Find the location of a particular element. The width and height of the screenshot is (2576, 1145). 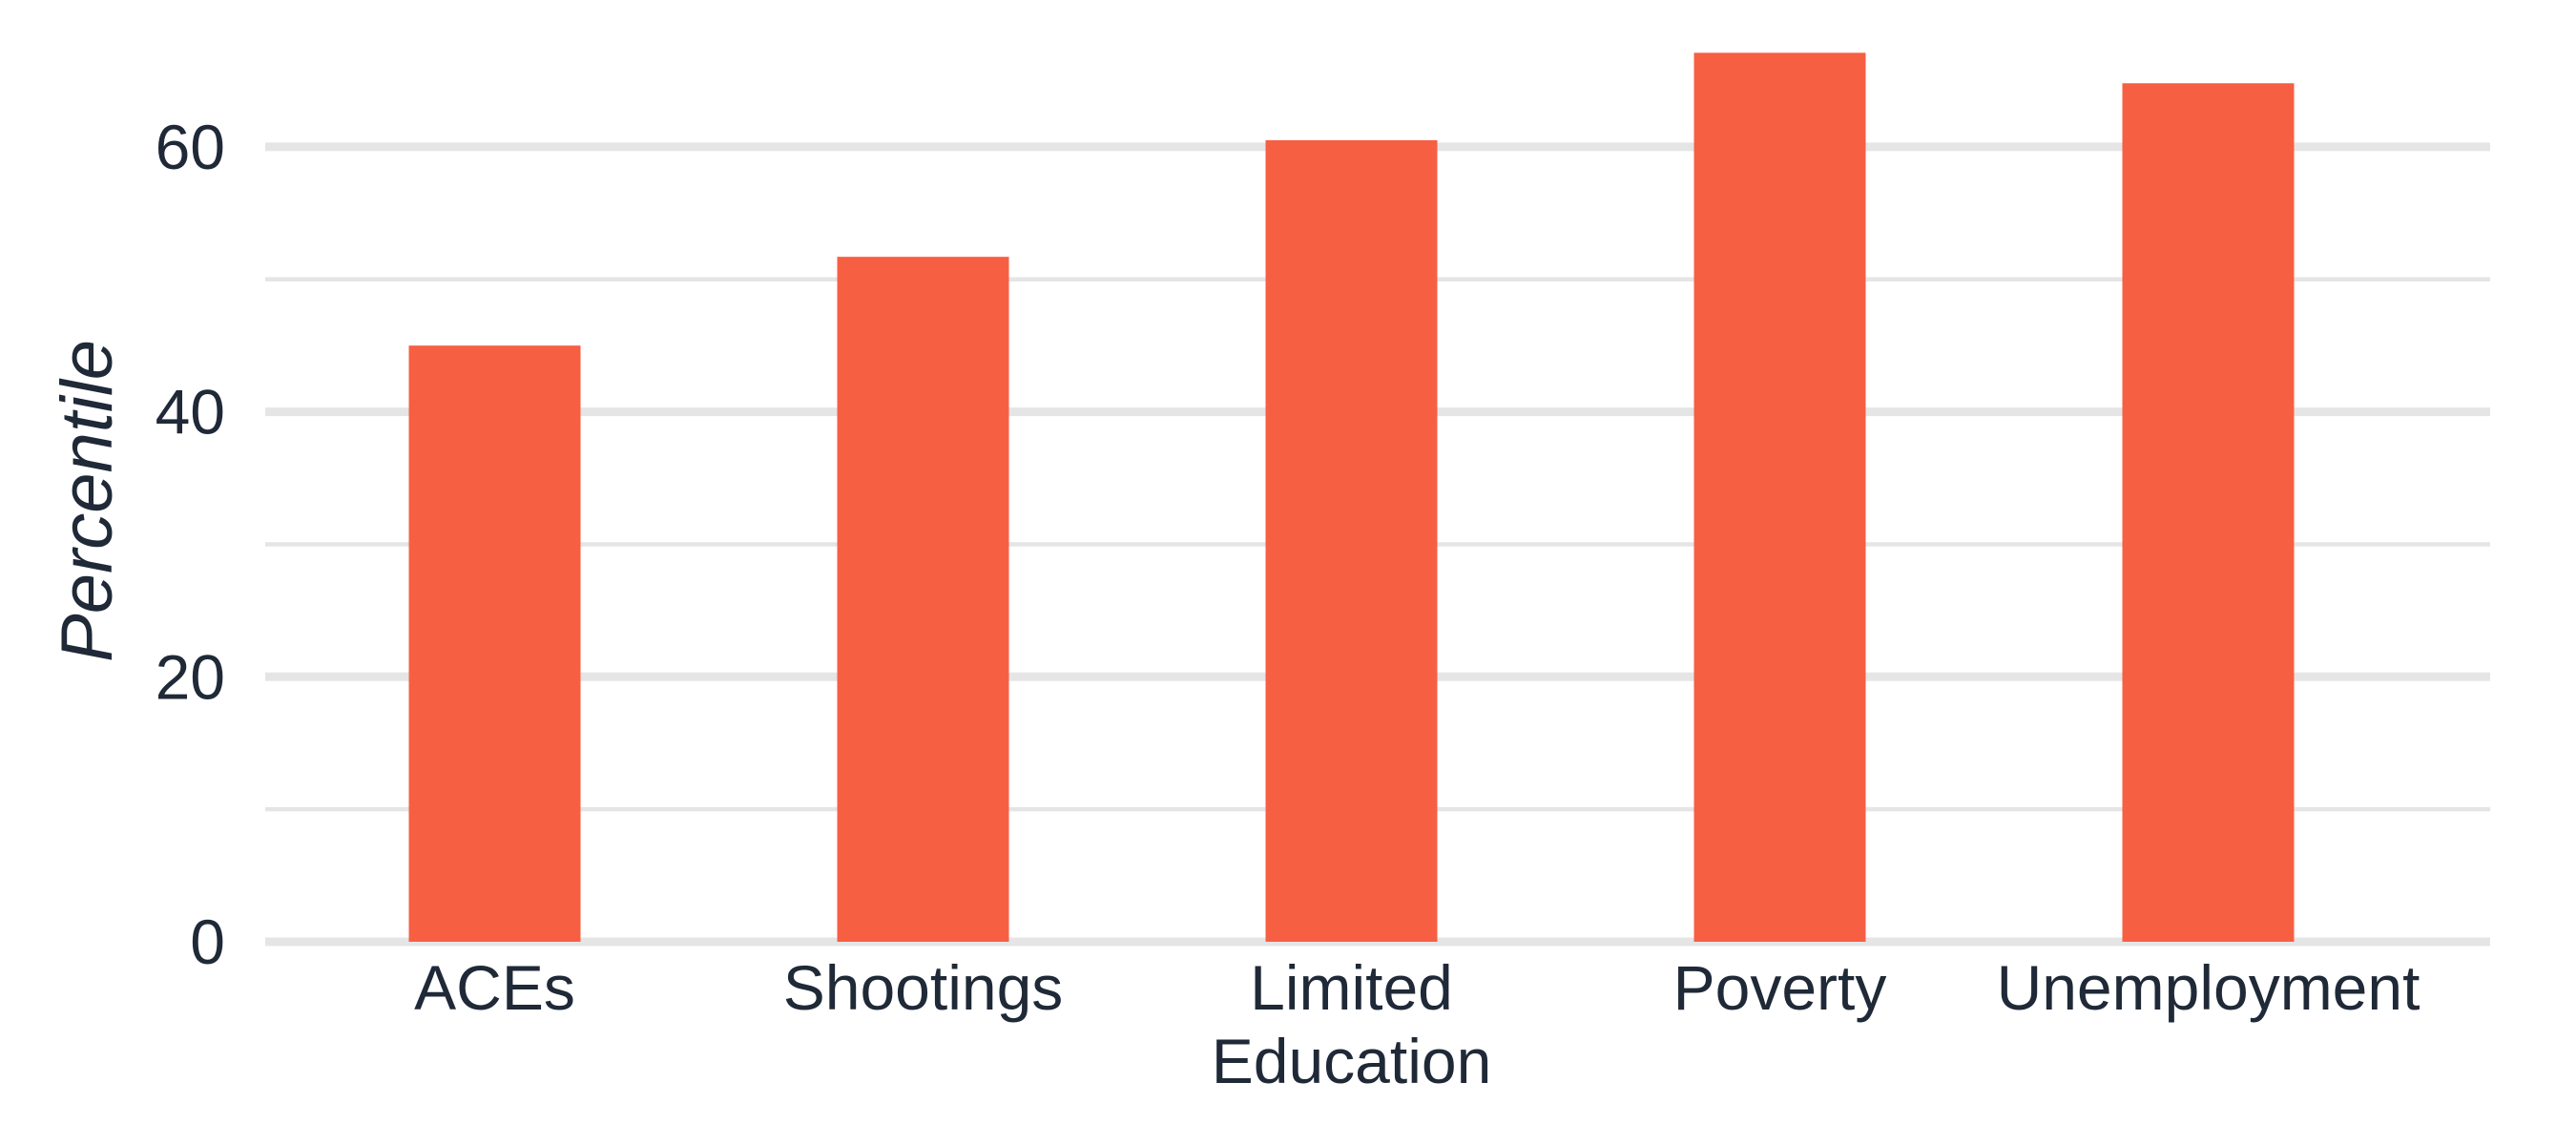

y-tick-label: 0 is located at coordinates (207, 942).